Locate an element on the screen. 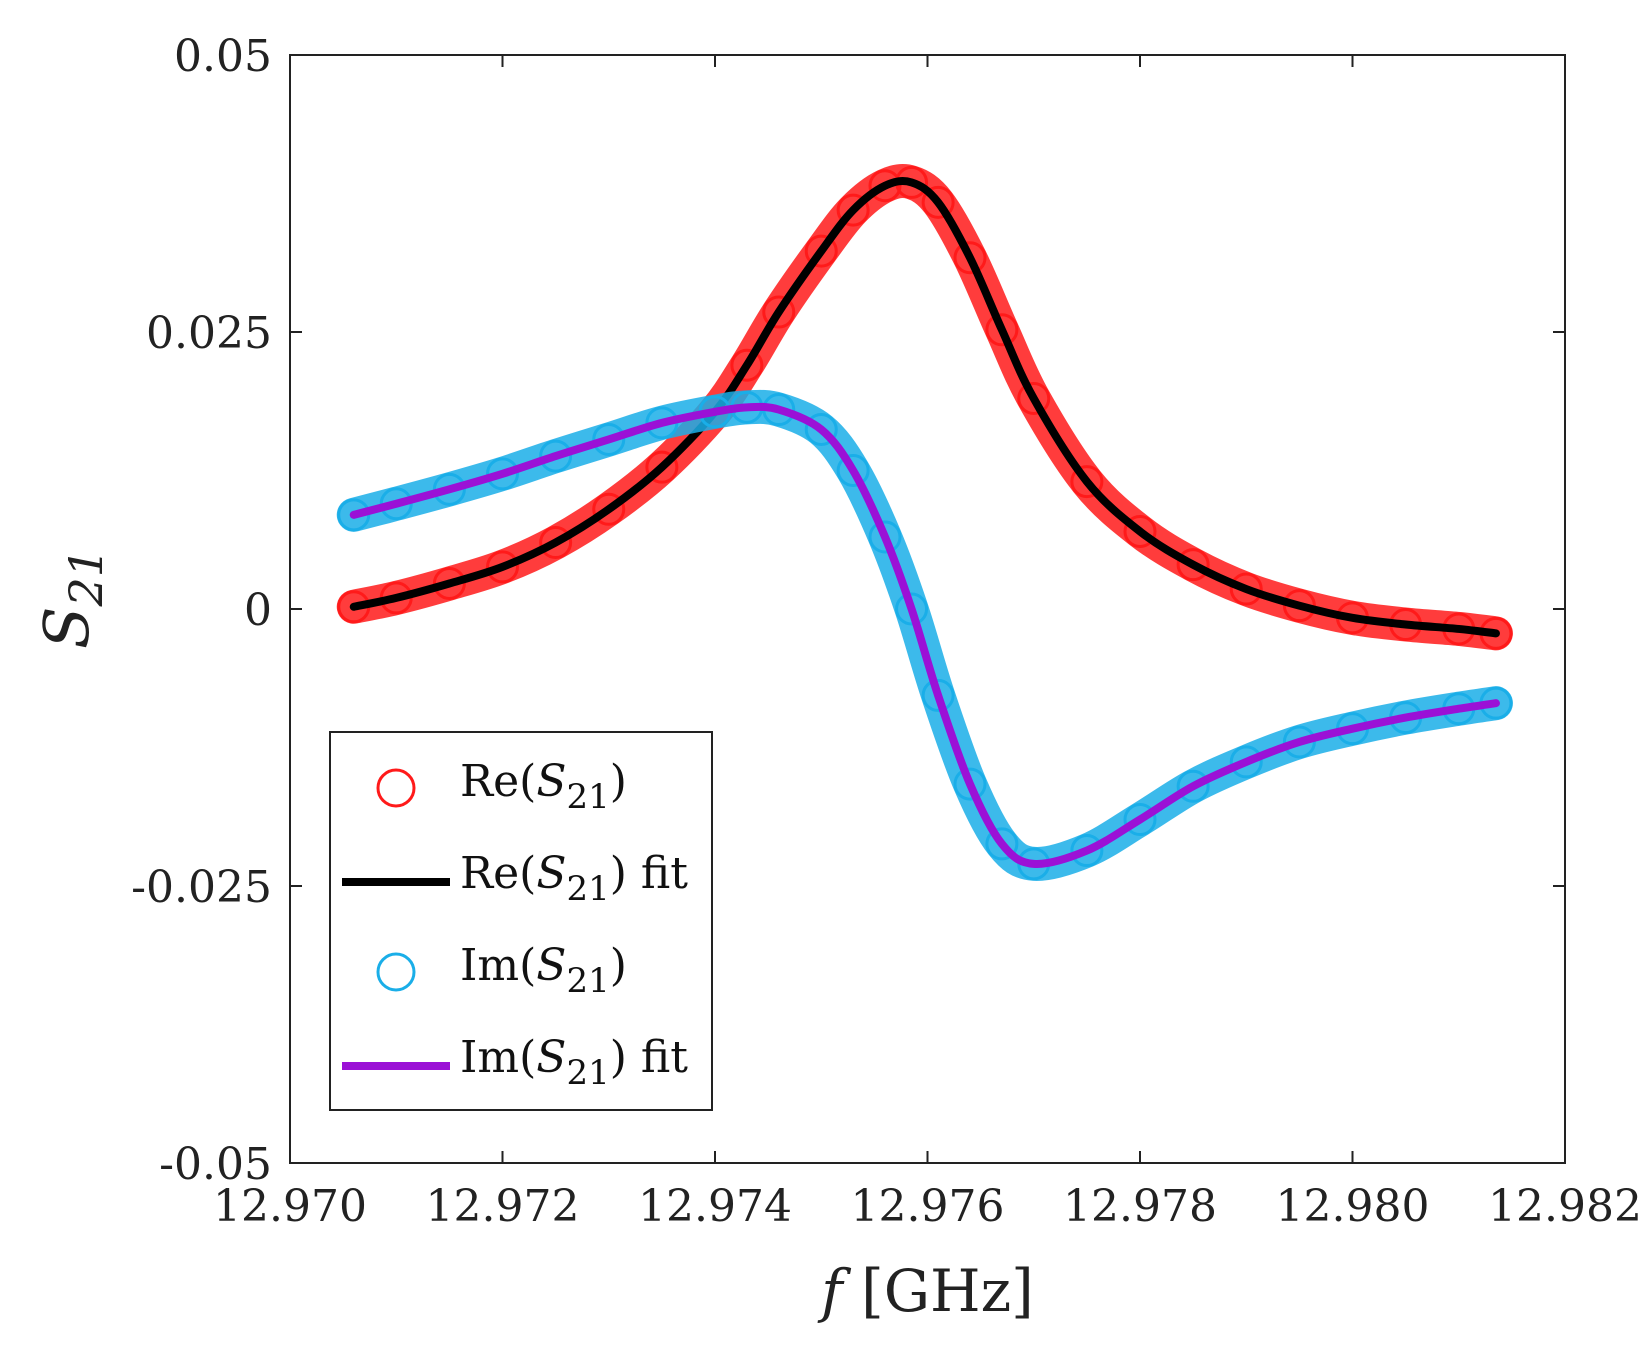  legend-box is located at coordinates (521, 921).